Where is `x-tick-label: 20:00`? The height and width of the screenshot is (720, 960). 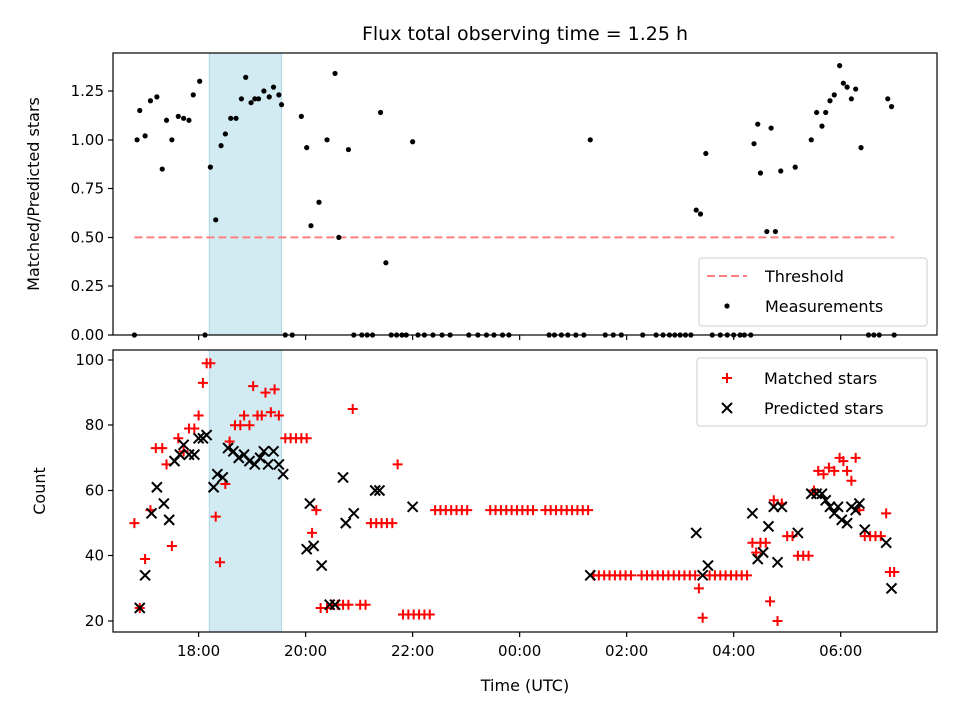 x-tick-label: 20:00 is located at coordinates (305, 651).